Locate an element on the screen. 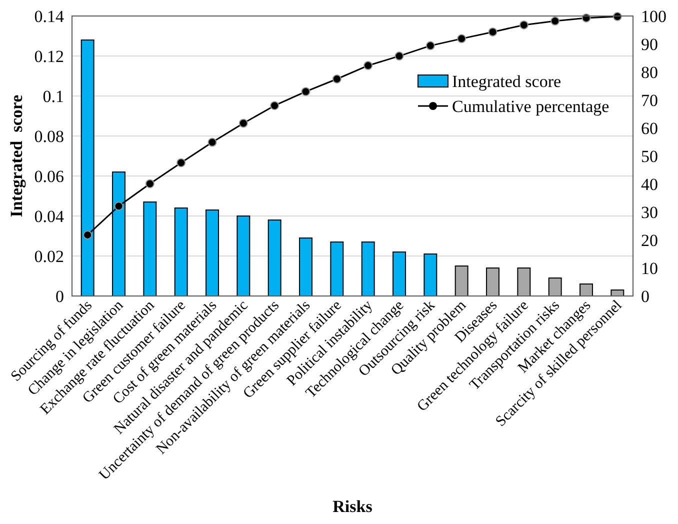  y2-tick-label: 30 is located at coordinates (649, 212).